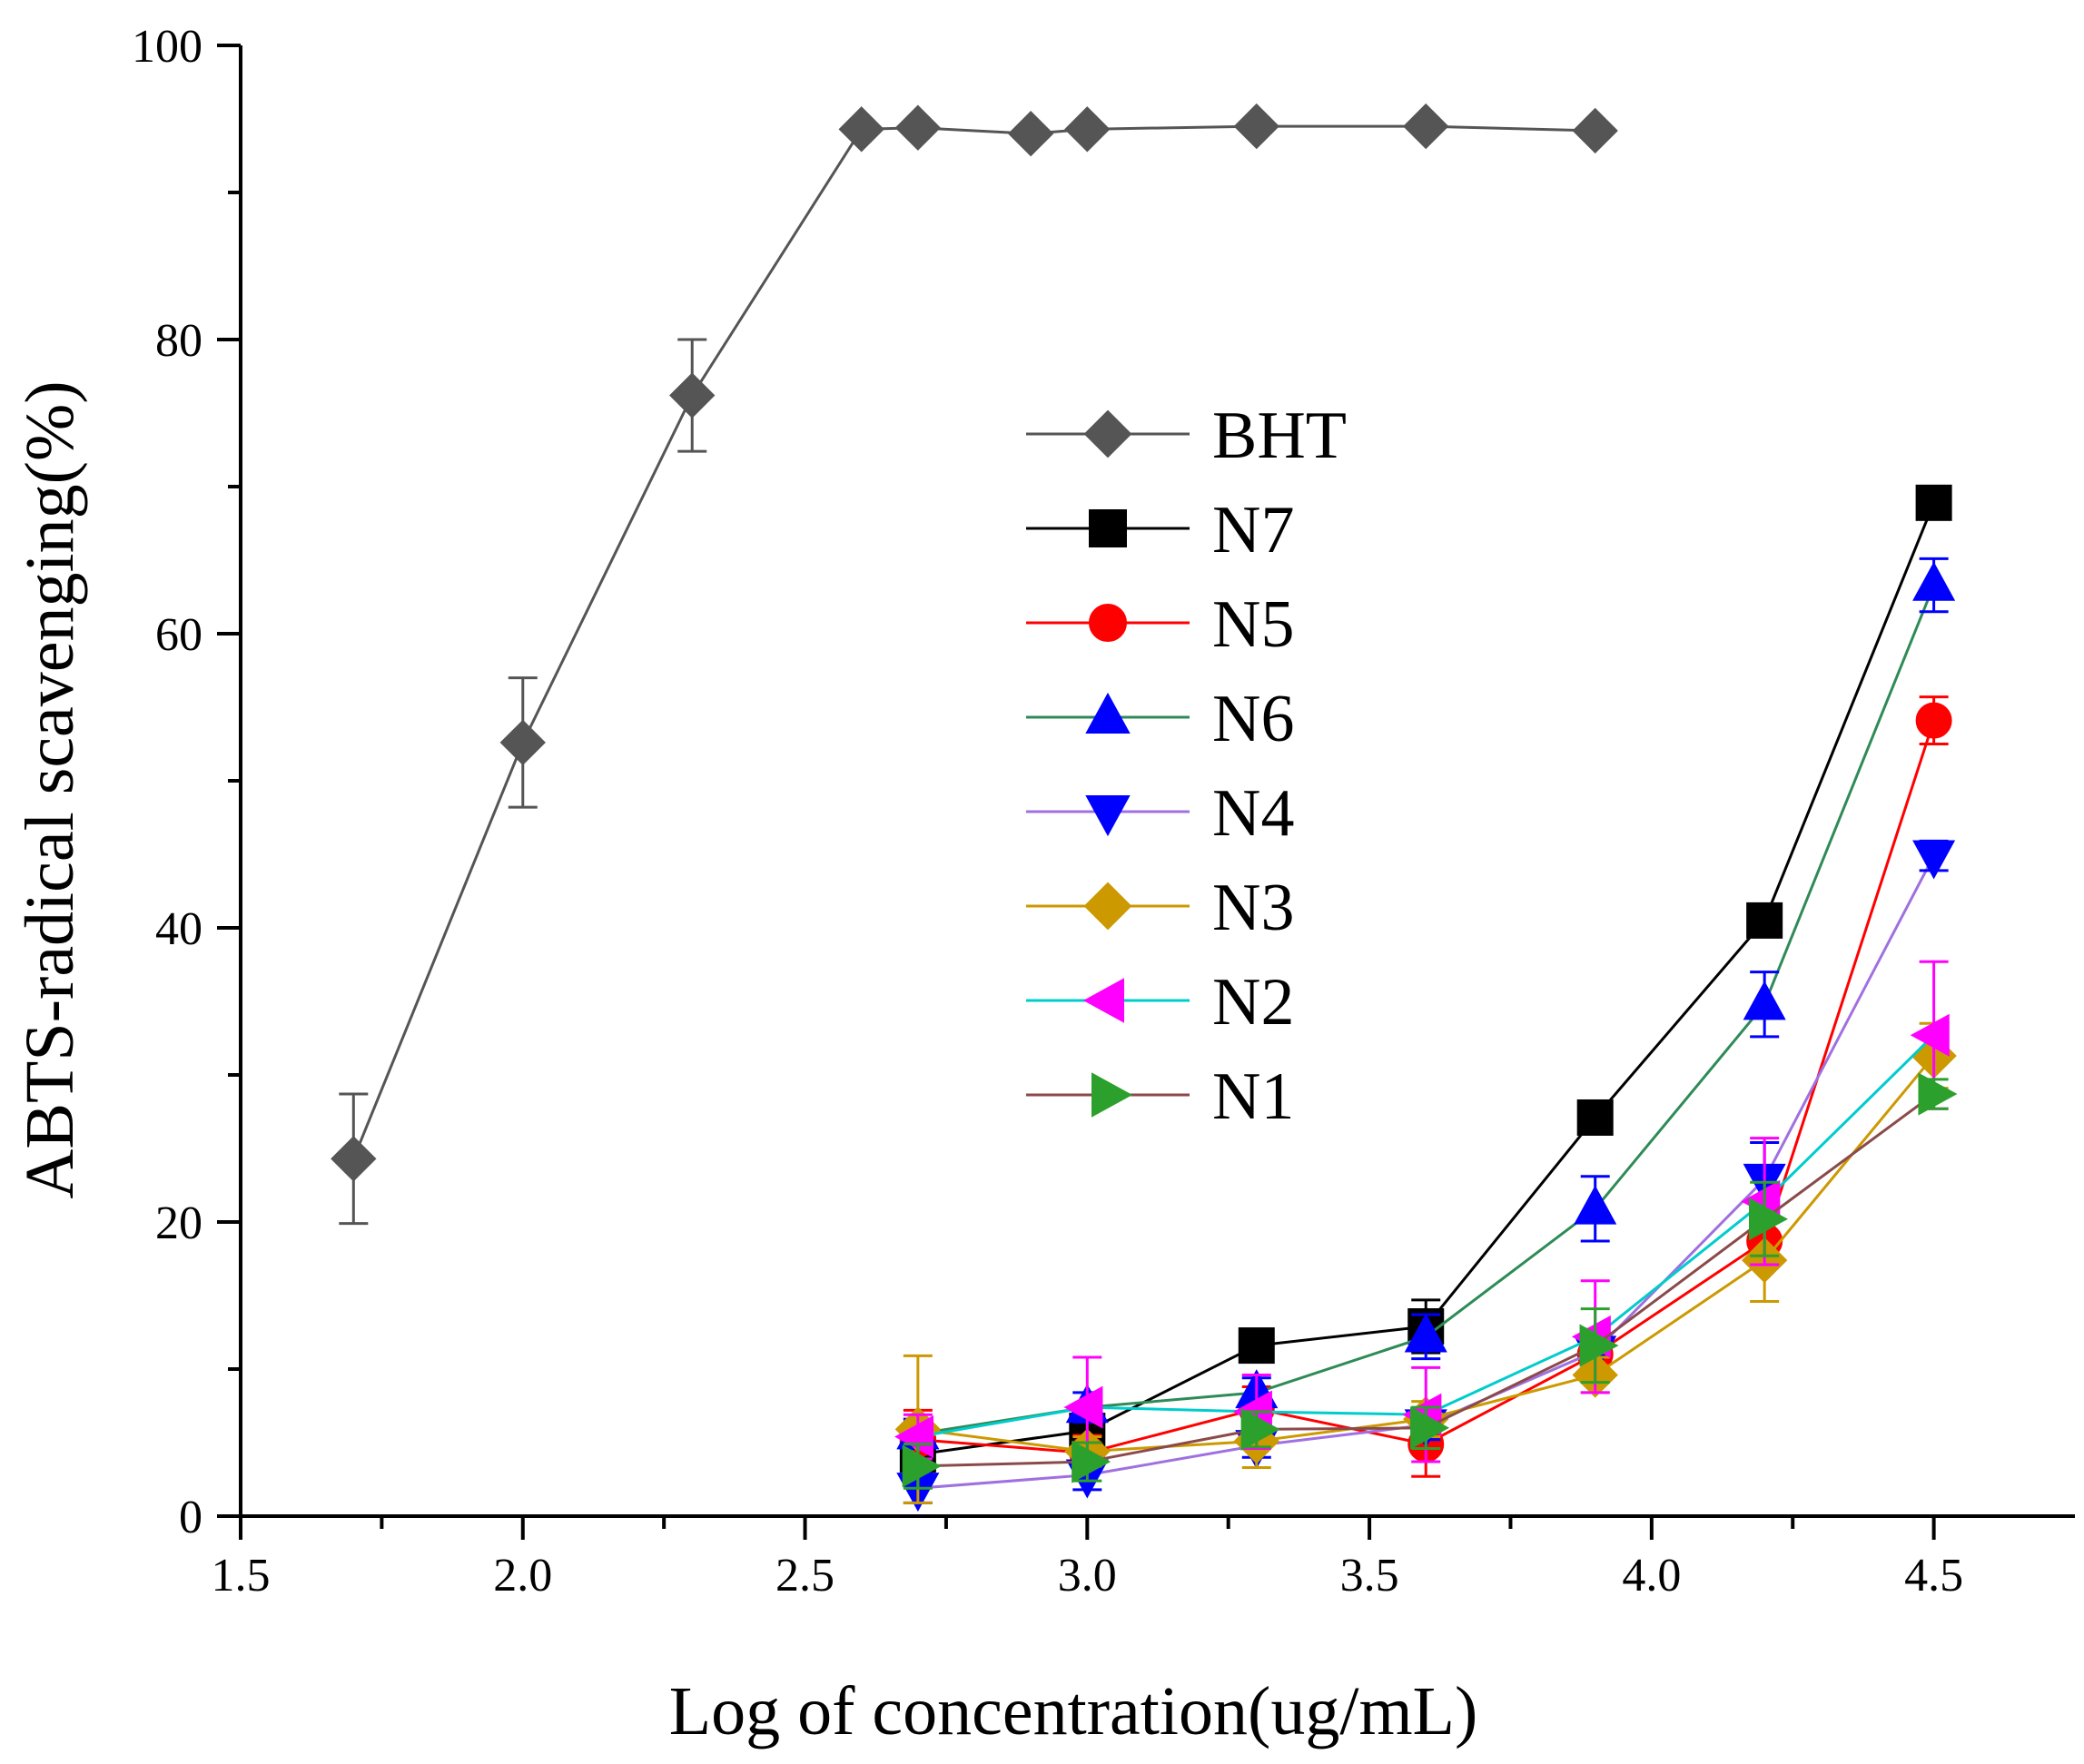 This screenshot has height=1764, width=2084. Describe the element at coordinates (178, 341) in the screenshot. I see `y-tick-label: 80` at that location.